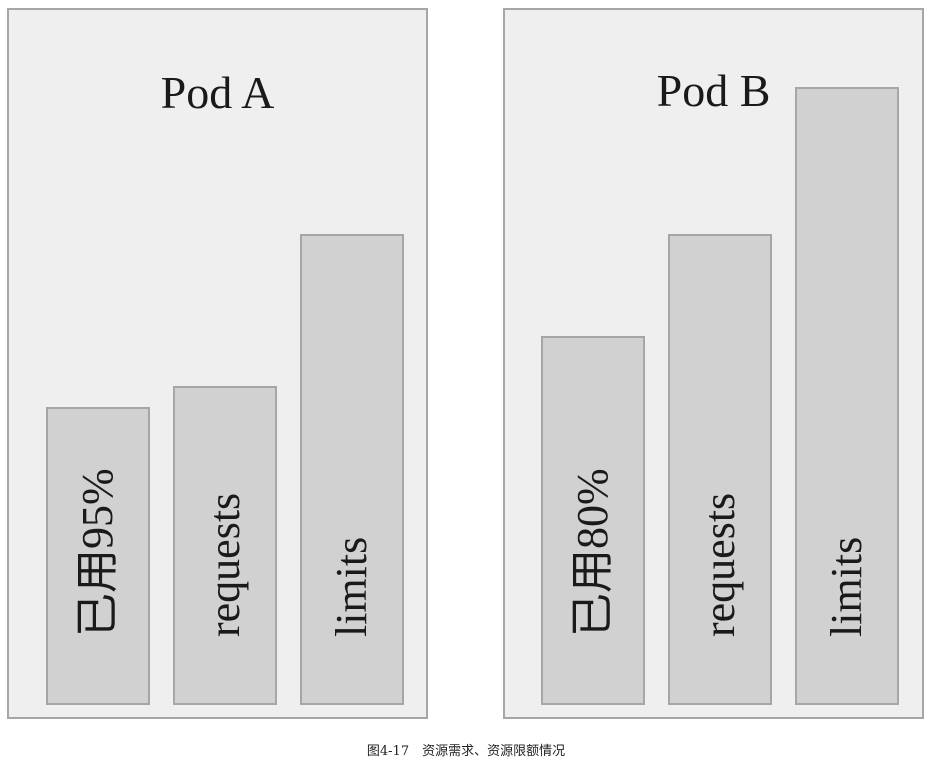 The width and height of the screenshot is (932, 764). Describe the element at coordinates (713, 90) in the screenshot. I see `pod-b-title: Pod B` at that location.